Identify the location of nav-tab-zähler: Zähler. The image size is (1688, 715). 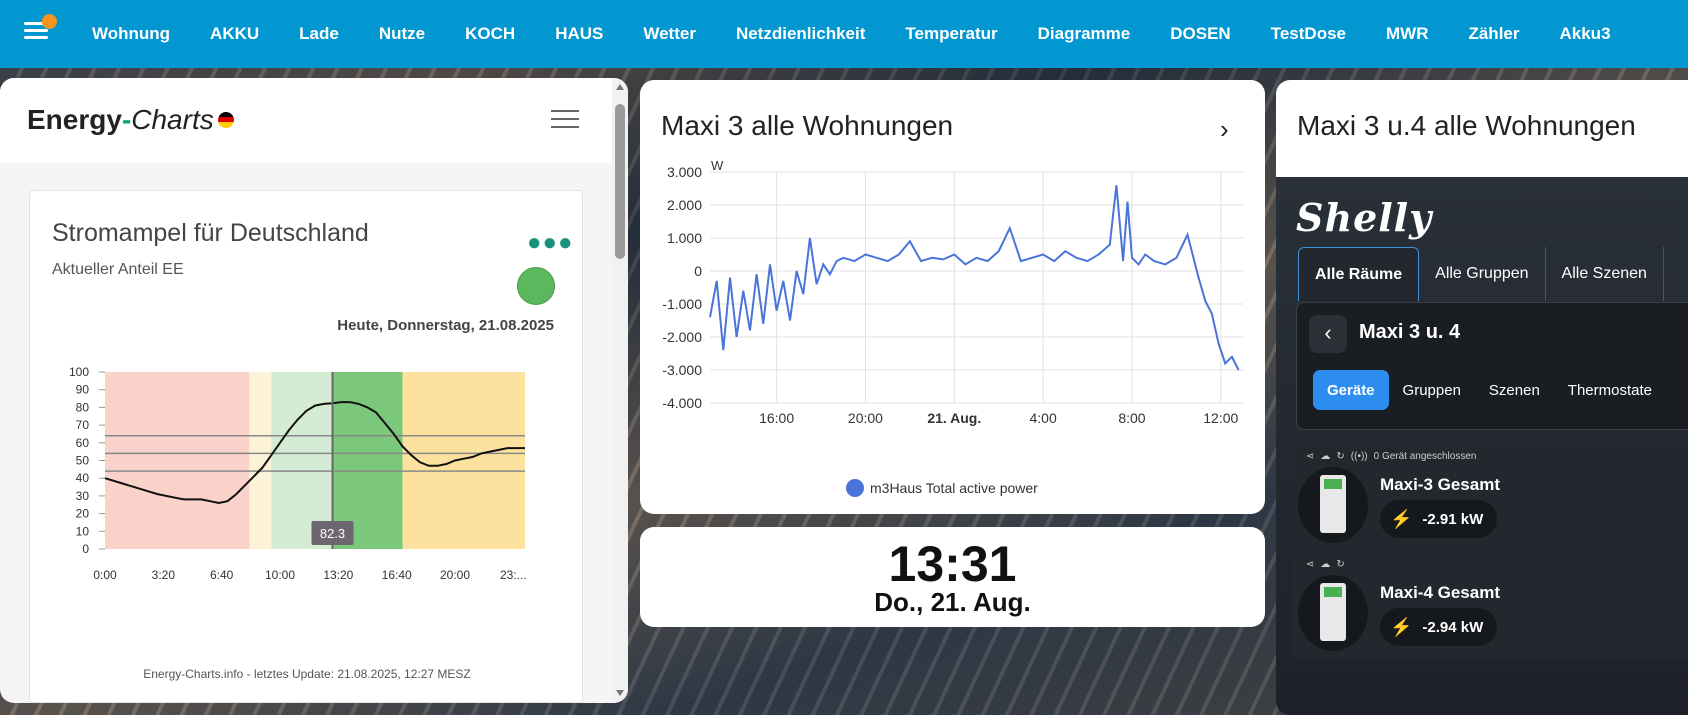
(1494, 33).